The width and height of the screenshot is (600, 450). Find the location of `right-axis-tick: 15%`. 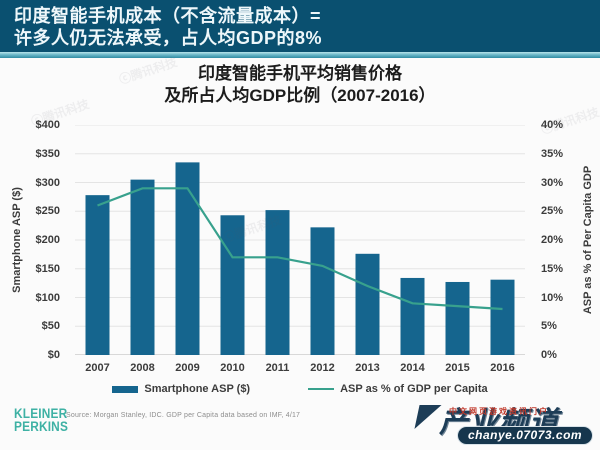

right-axis-tick: 15% is located at coordinates (552, 268).